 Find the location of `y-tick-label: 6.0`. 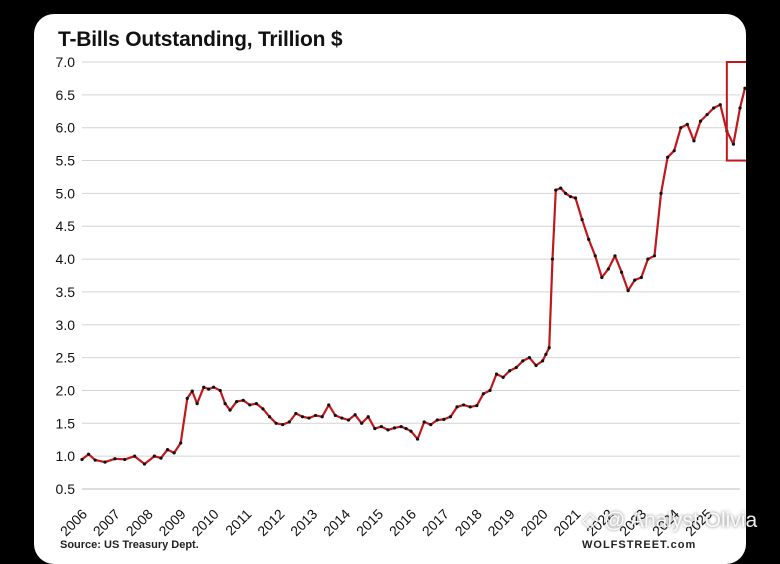

y-tick-label: 6.0 is located at coordinates (66, 128).